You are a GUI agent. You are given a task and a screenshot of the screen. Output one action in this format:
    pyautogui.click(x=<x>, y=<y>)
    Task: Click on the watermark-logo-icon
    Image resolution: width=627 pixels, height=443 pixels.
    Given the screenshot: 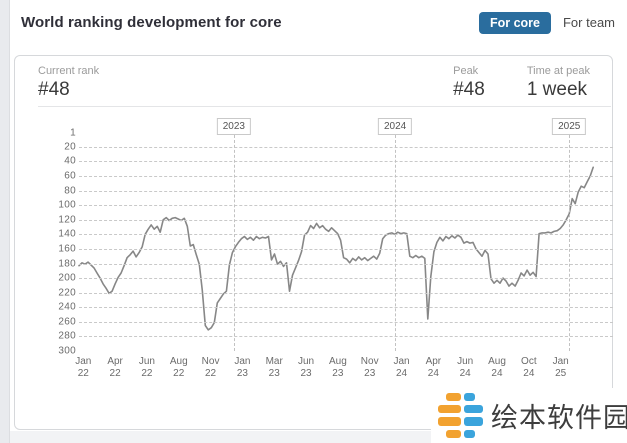 What is the action you would take?
    pyautogui.click(x=460, y=415)
    